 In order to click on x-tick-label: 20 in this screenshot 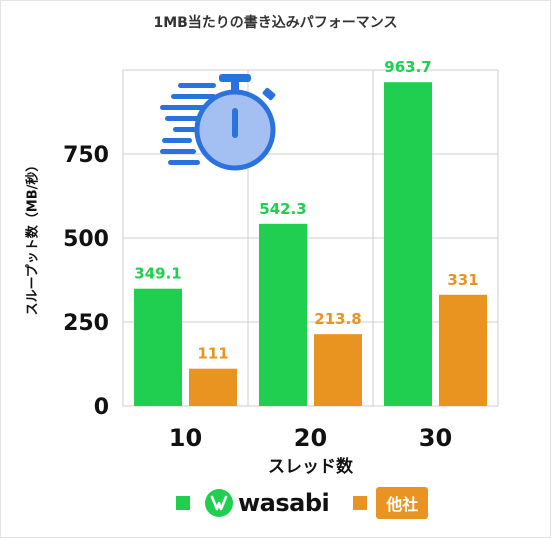, I will do `click(310, 438)`.